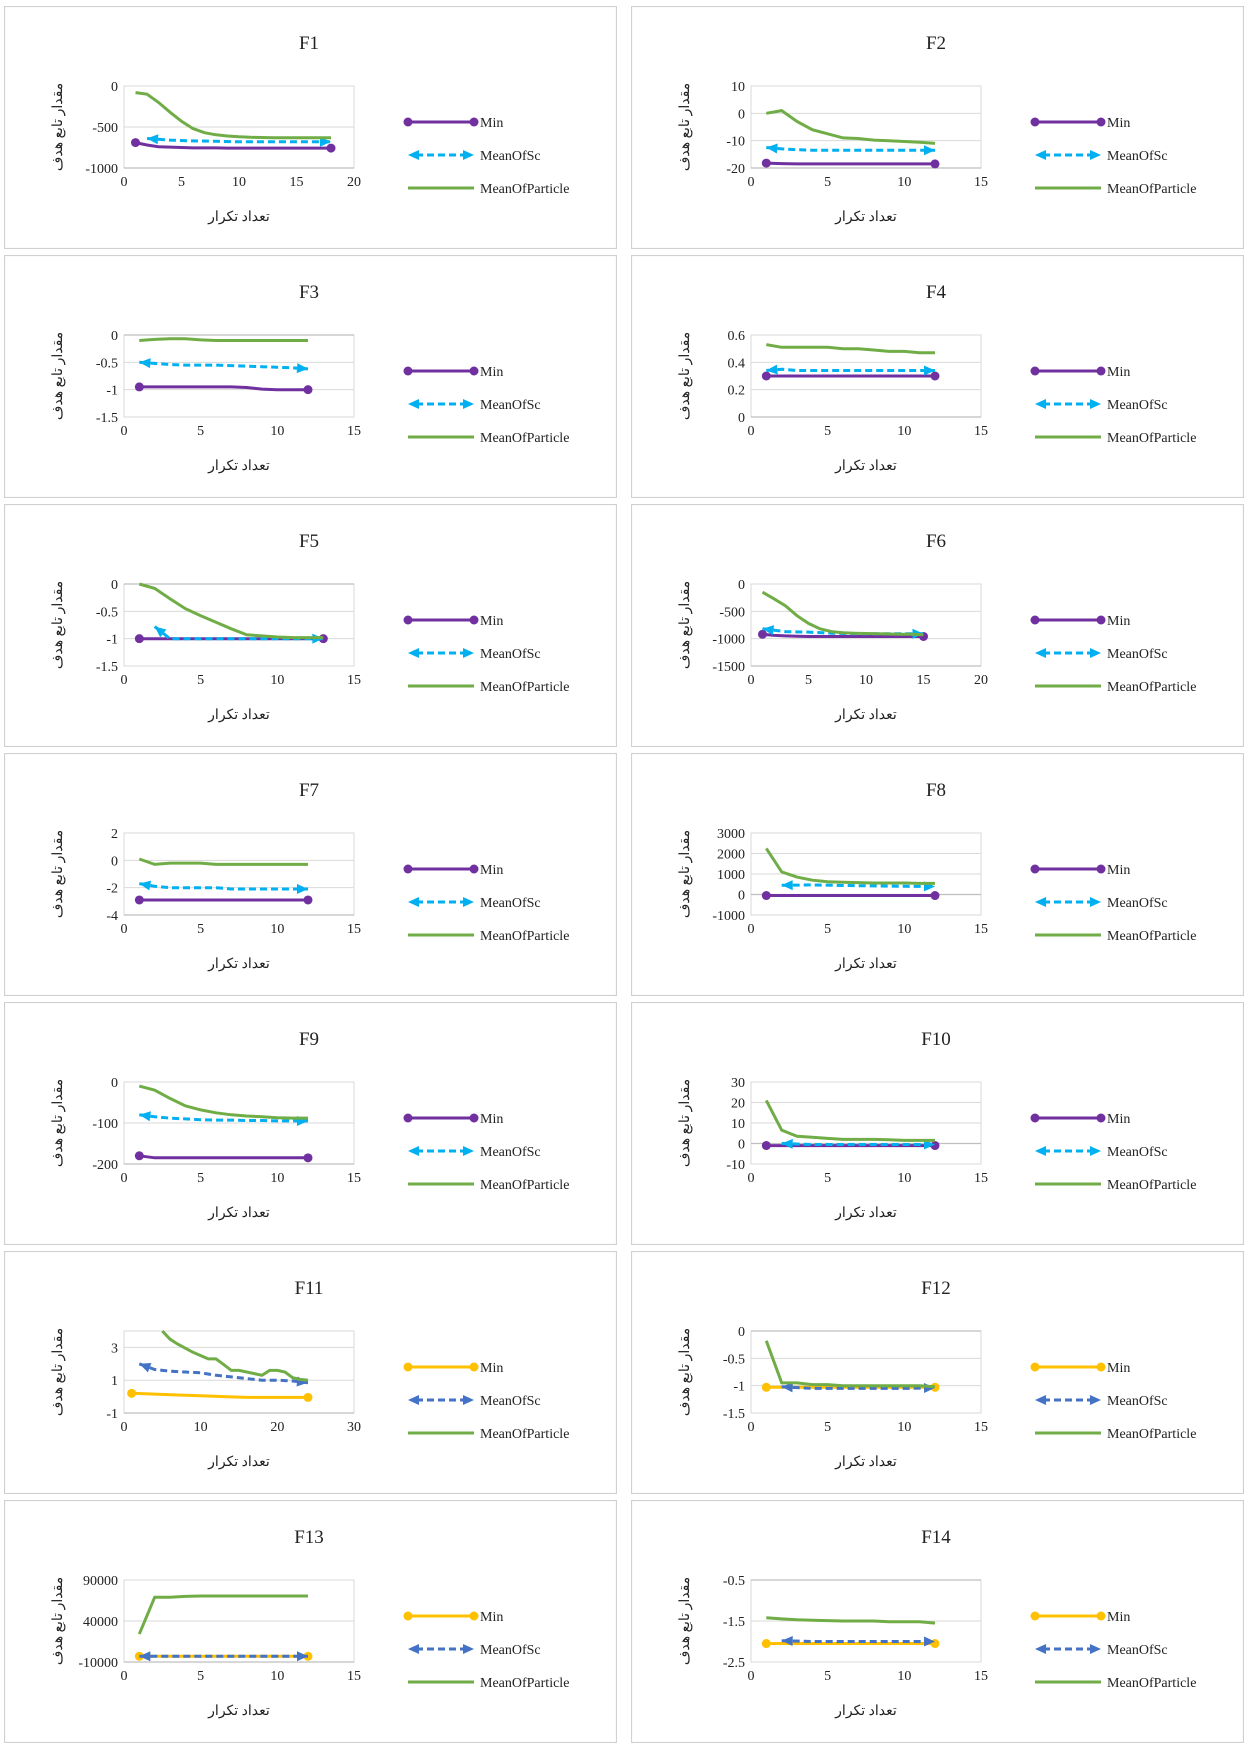 The height and width of the screenshot is (1743, 1247). Describe the element at coordinates (728, 916) in the screenshot. I see `y-tick-label: -1000` at that location.